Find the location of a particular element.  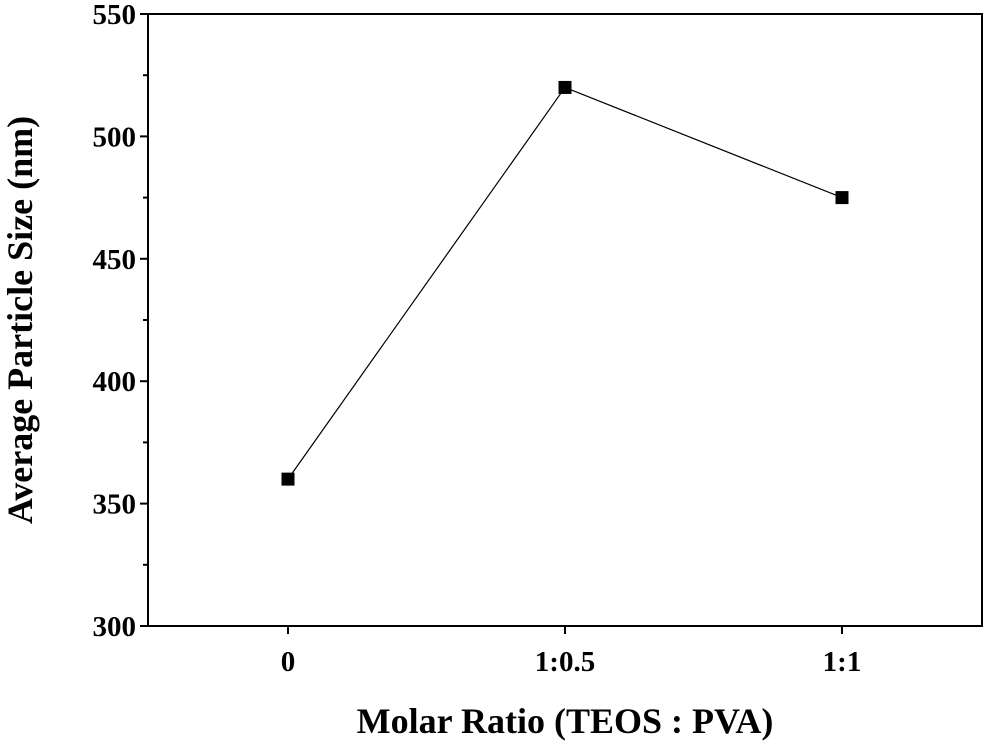

y-tick-label: 350 is located at coordinates (115, 505).